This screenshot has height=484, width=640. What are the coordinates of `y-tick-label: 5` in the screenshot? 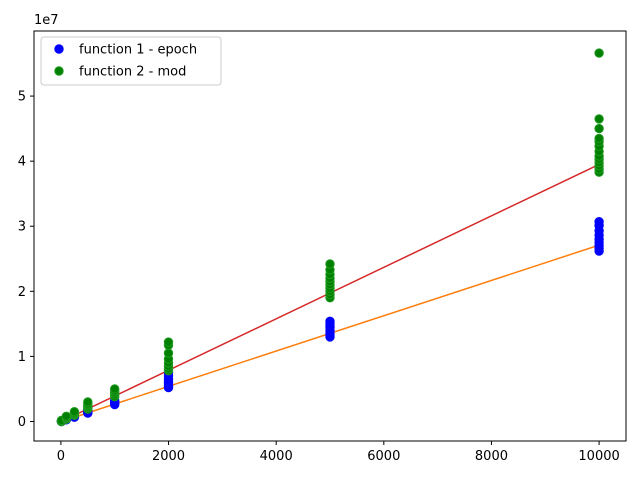 It's located at (22, 97).